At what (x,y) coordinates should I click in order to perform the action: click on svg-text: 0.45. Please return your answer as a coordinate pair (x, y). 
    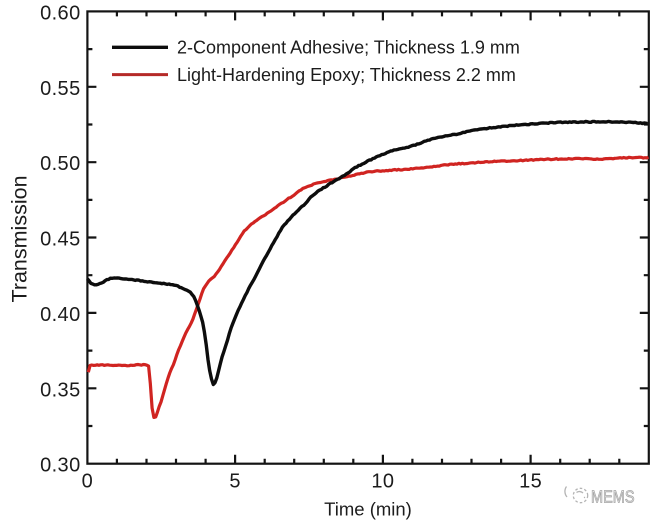
    Looking at the image, I should click on (60, 240).